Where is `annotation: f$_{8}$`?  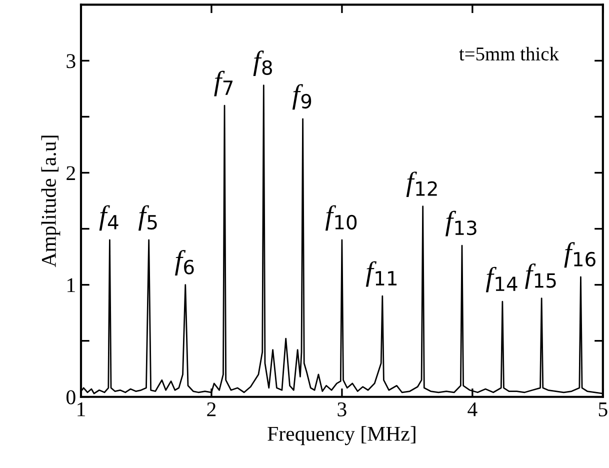
annotation: f$_{8}$ is located at coordinates (262, 63).